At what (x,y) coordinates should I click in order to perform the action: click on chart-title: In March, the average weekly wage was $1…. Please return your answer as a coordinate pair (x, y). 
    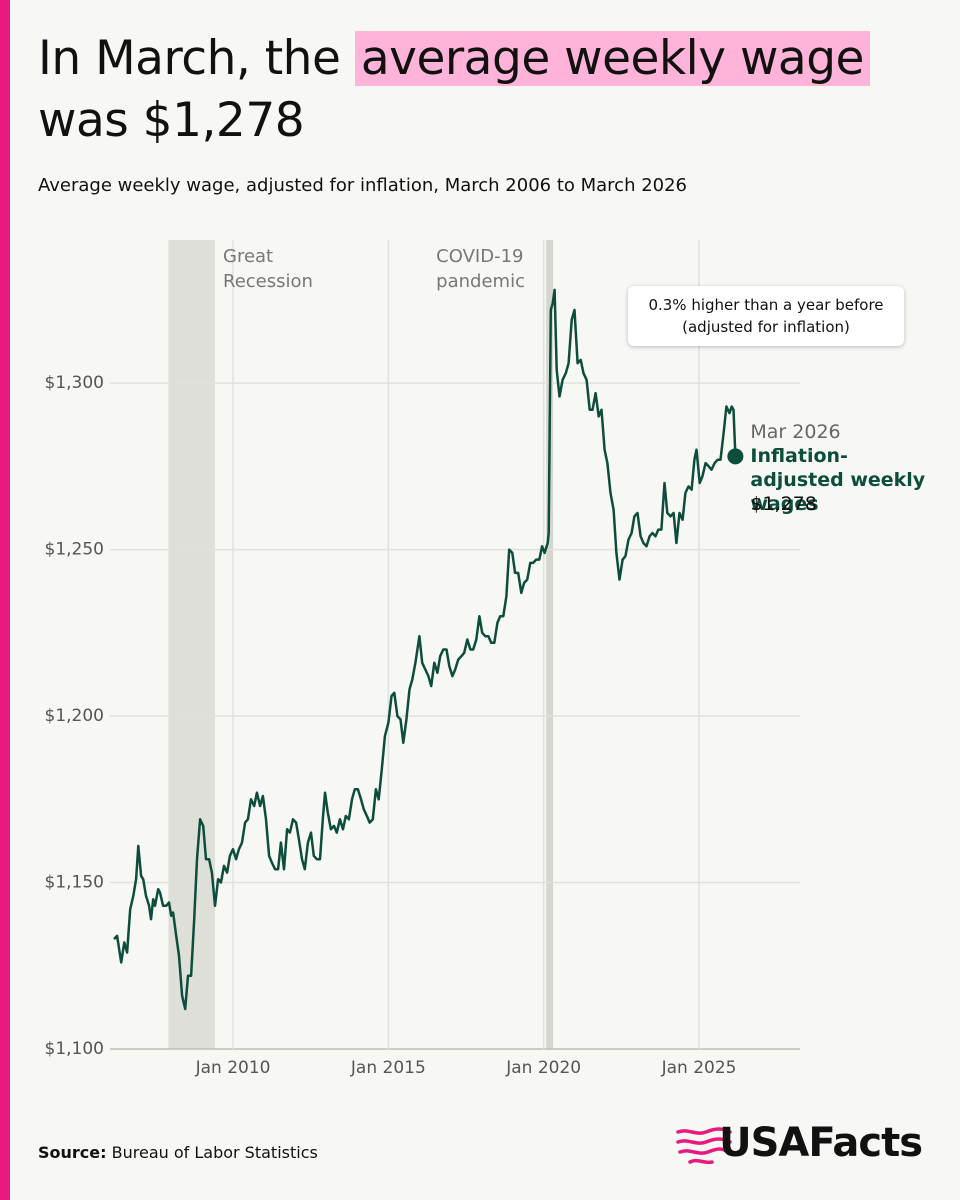
    Looking at the image, I should click on (488, 90).